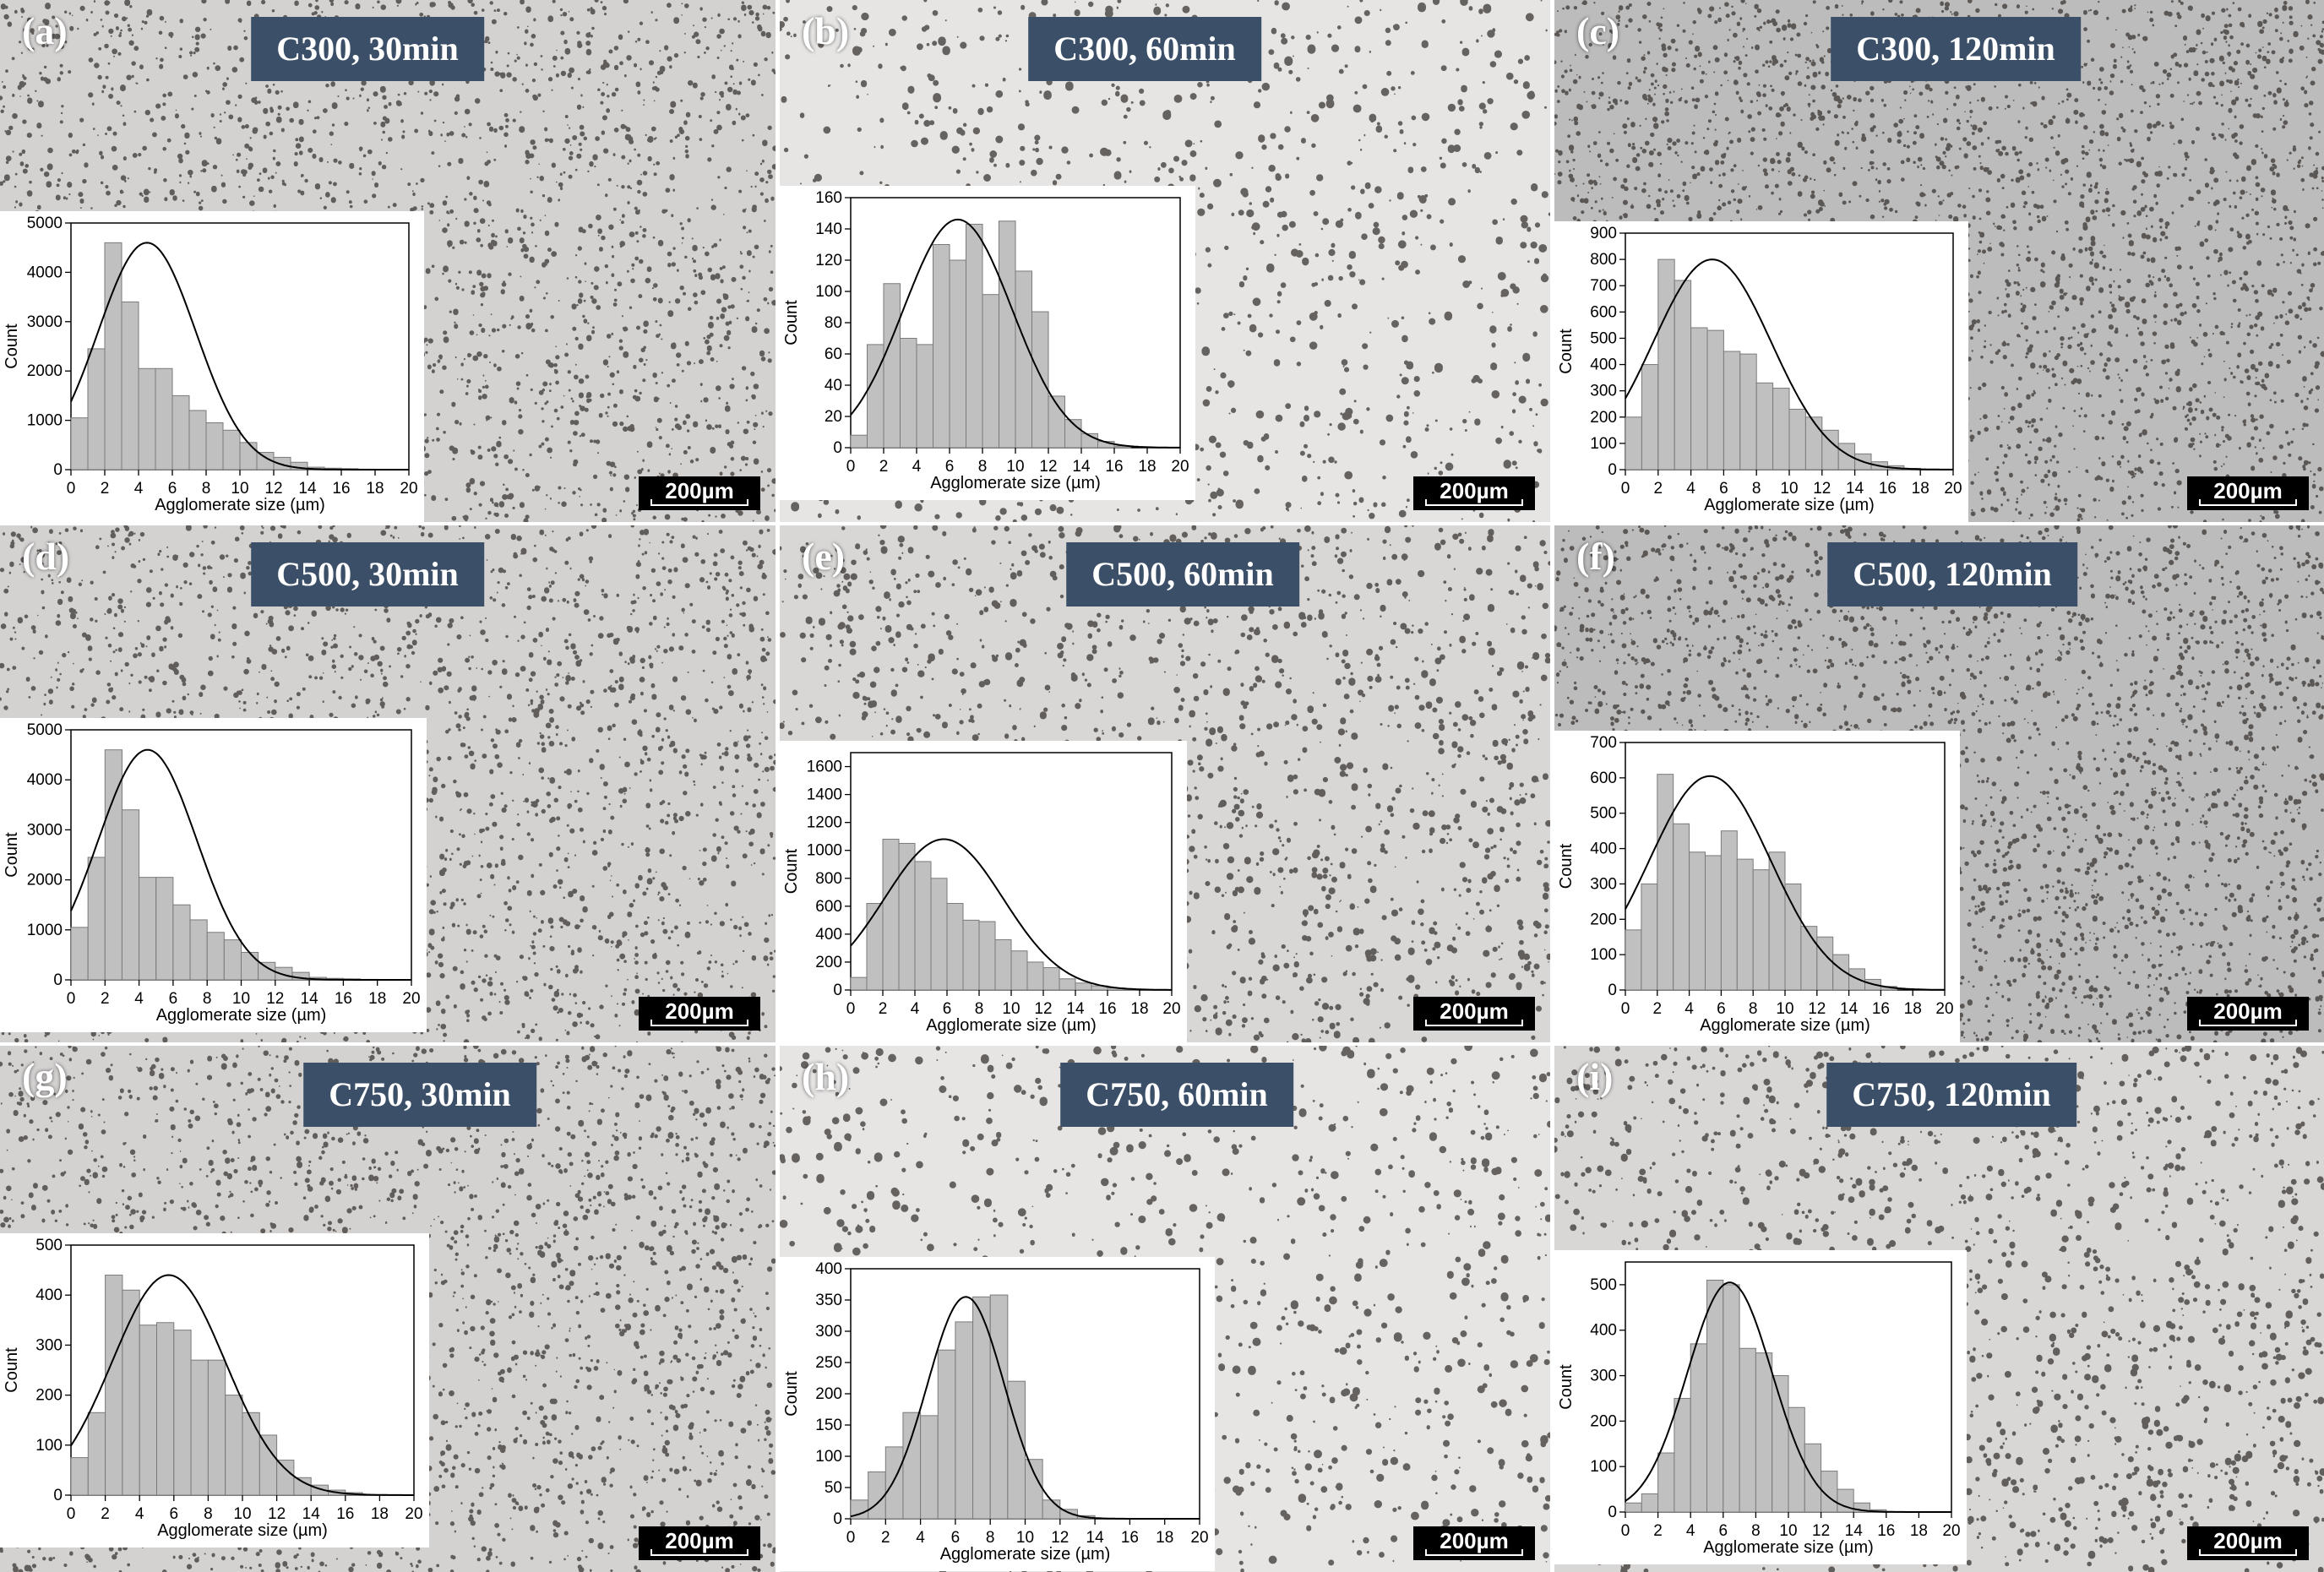 The width and height of the screenshot is (2324, 1572). What do you see at coordinates (1603, 444) in the screenshot?
I see `y-tick-label: 100` at bounding box center [1603, 444].